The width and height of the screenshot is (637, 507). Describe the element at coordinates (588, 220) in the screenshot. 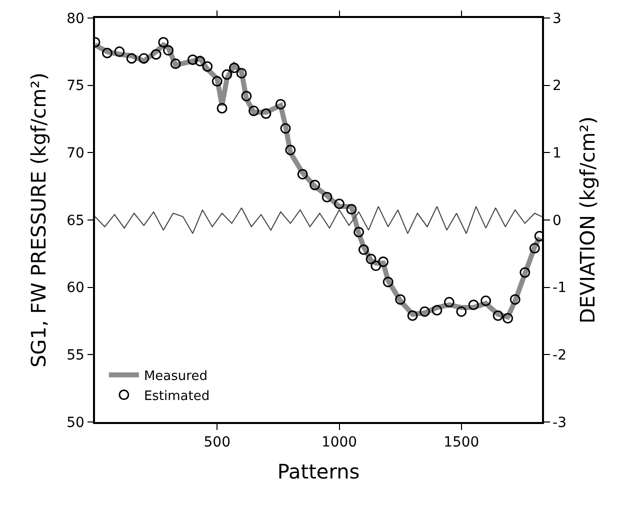

I see `y2-axis-title: DEVIATION (kgf/cm²)` at that location.